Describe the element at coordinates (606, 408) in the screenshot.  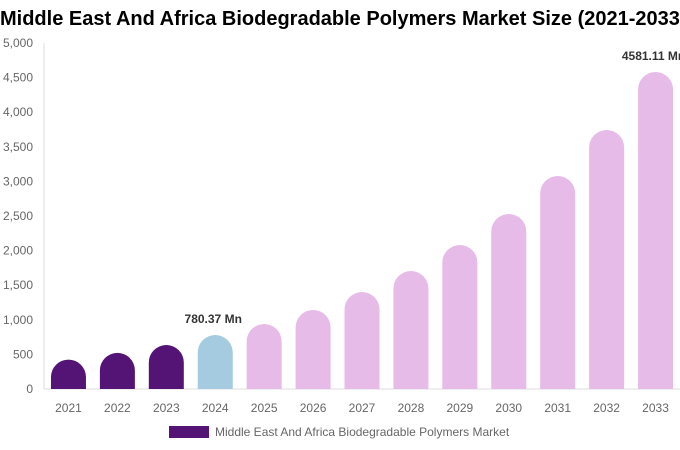
I see `x-tick-label: 2032` at that location.